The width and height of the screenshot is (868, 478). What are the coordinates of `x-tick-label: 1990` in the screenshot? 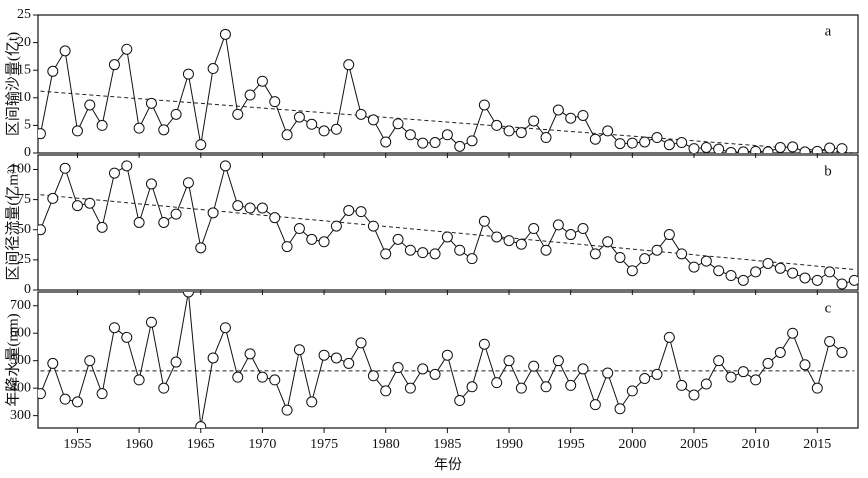 It's located at (509, 444).